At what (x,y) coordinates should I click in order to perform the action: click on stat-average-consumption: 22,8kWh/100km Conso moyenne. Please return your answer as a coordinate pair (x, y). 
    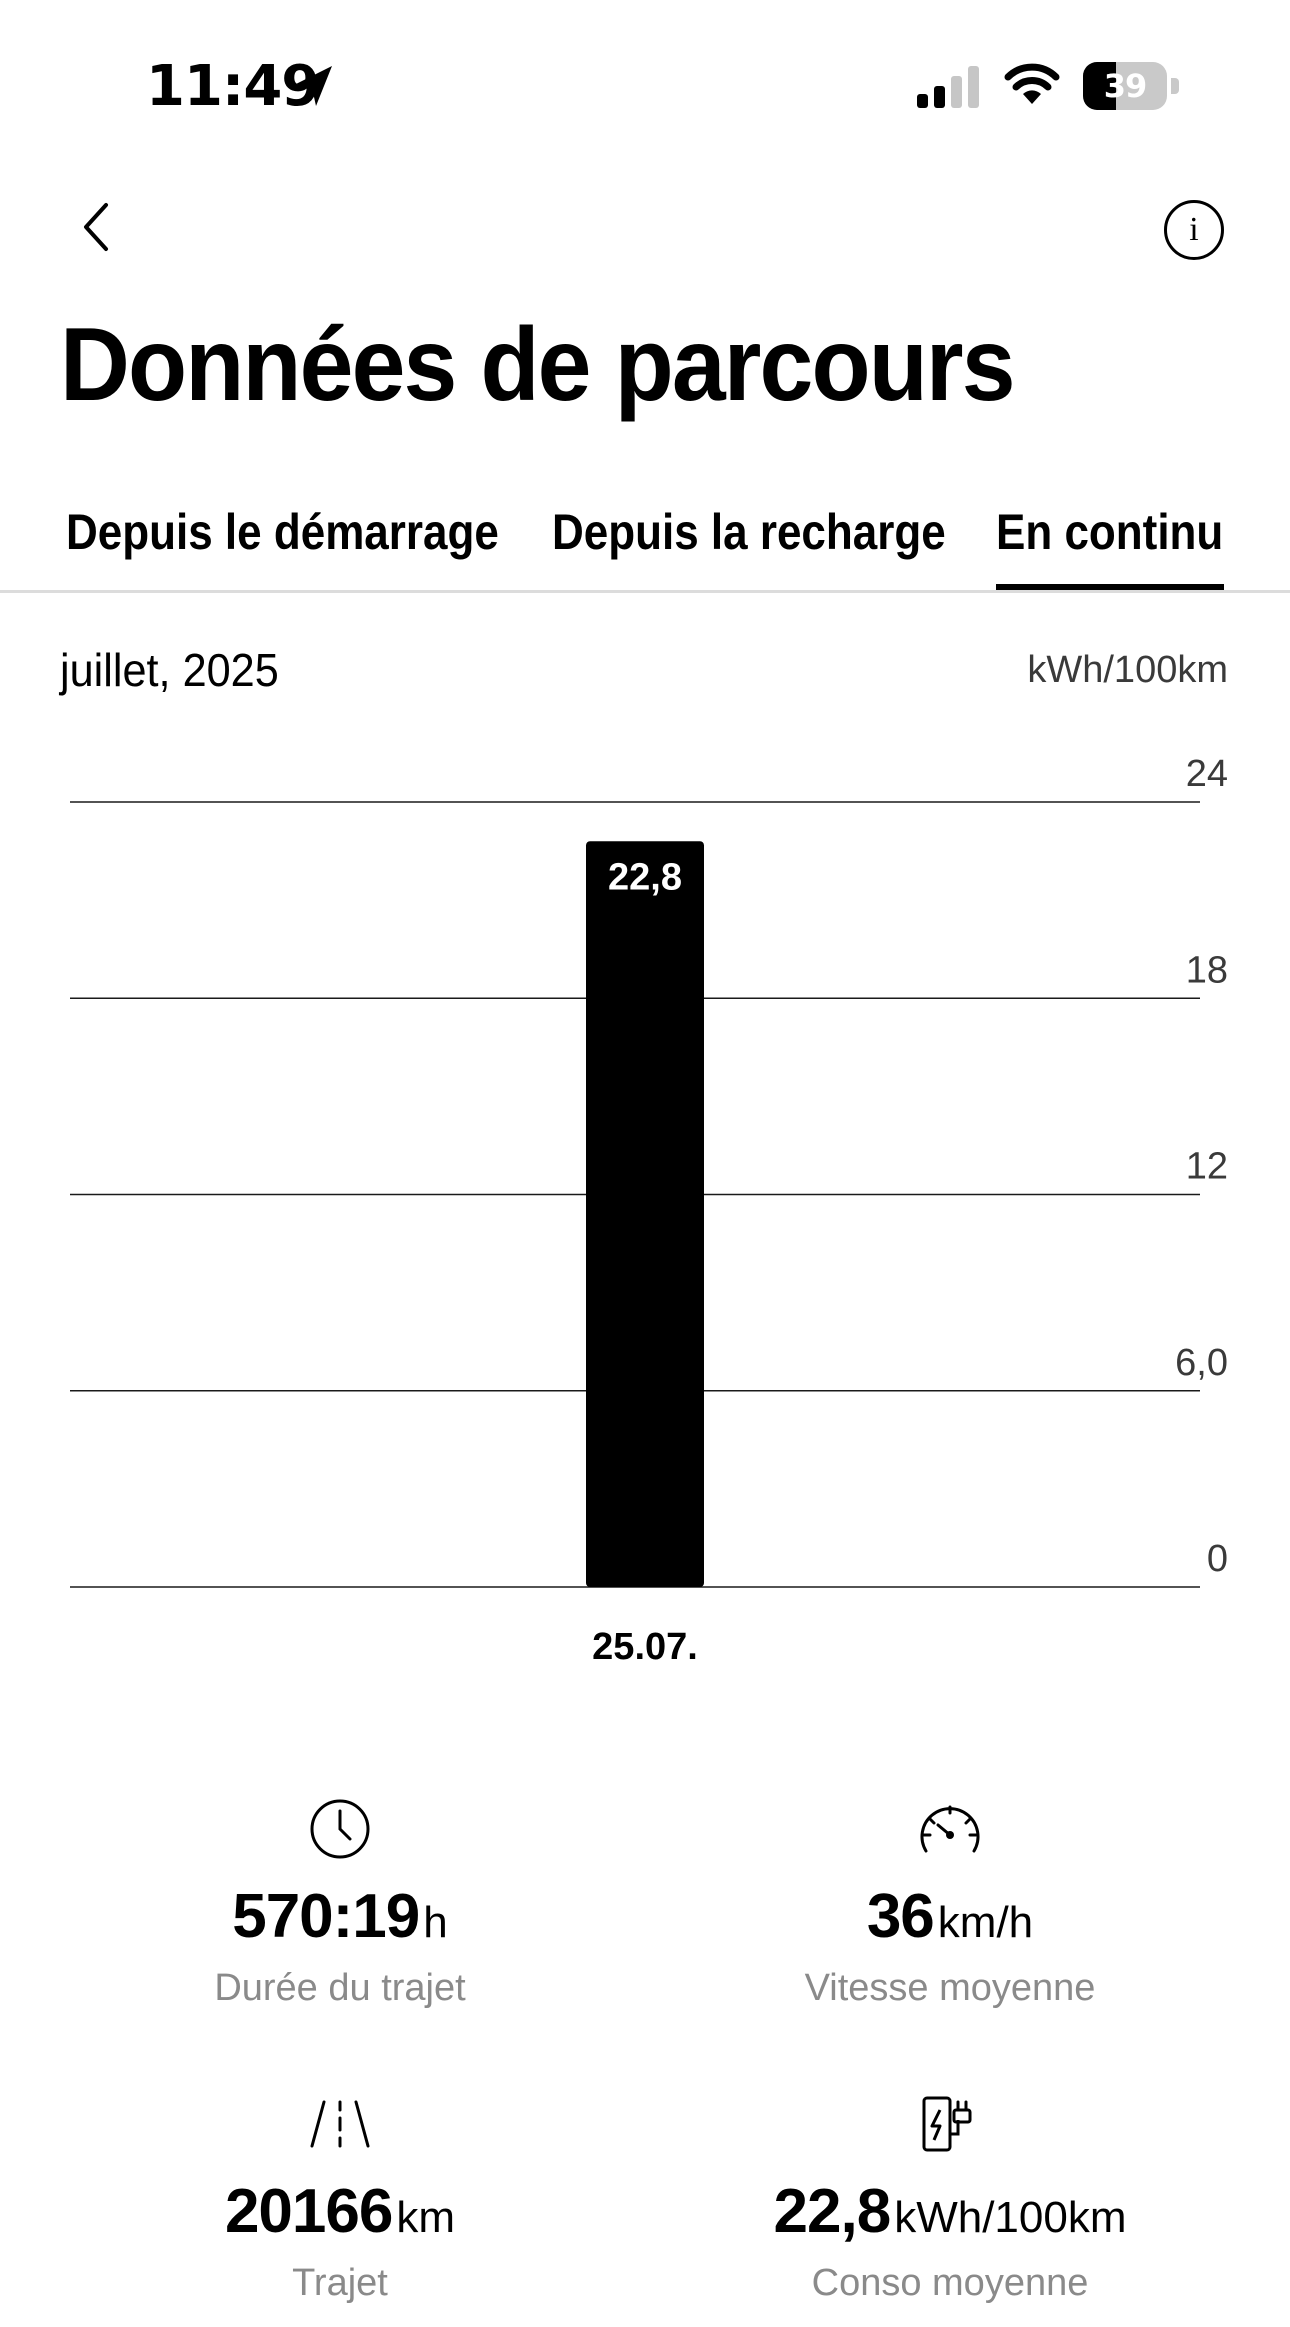
    Looking at the image, I should click on (950, 2199).